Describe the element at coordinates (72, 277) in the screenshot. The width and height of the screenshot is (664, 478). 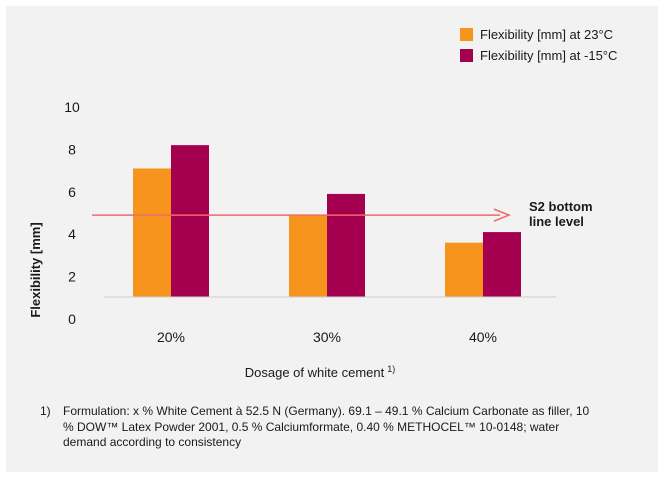
I see `y-tick-label: 2` at that location.